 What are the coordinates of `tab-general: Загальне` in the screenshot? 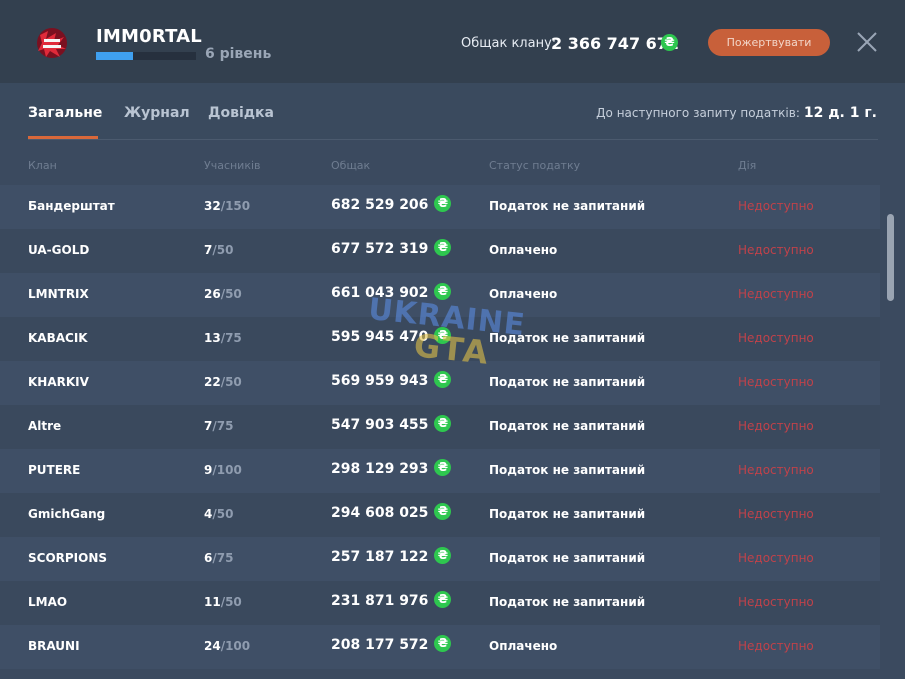 It's located at (65, 113).